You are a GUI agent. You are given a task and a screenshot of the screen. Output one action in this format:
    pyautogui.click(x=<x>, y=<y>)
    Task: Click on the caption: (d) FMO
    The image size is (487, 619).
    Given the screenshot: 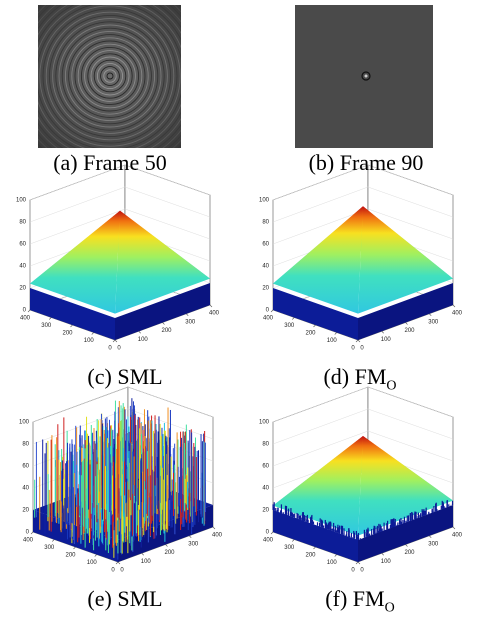 What is the action you would take?
    pyautogui.click(x=360, y=379)
    